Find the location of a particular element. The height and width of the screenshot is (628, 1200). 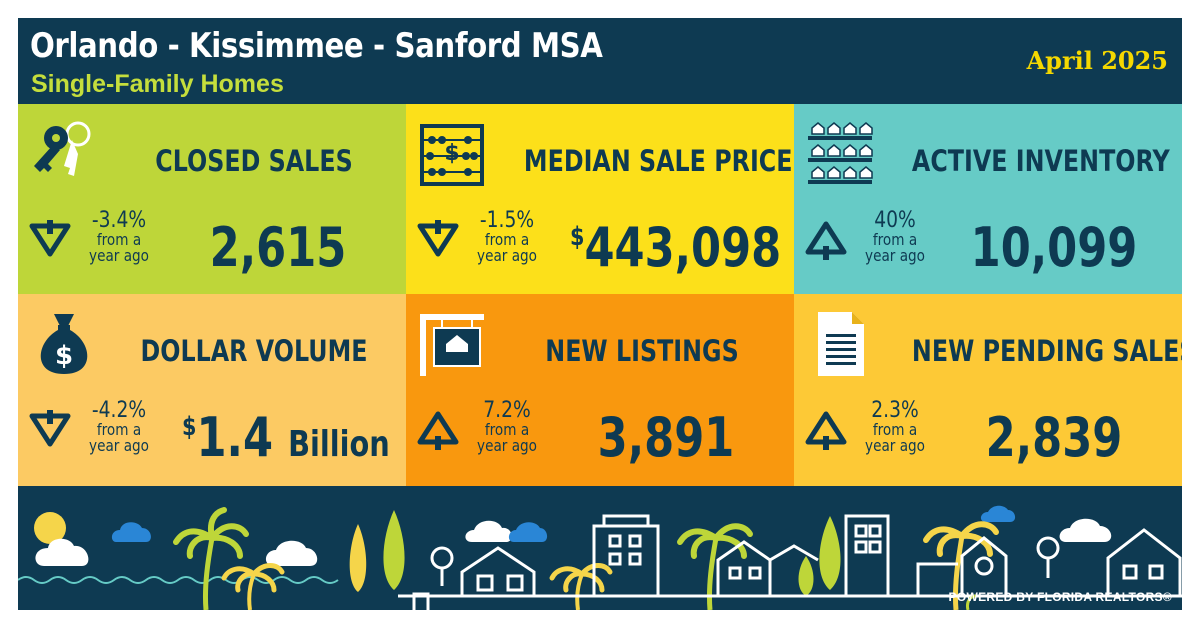

metric-value: $443,098 is located at coordinates (675, 247).